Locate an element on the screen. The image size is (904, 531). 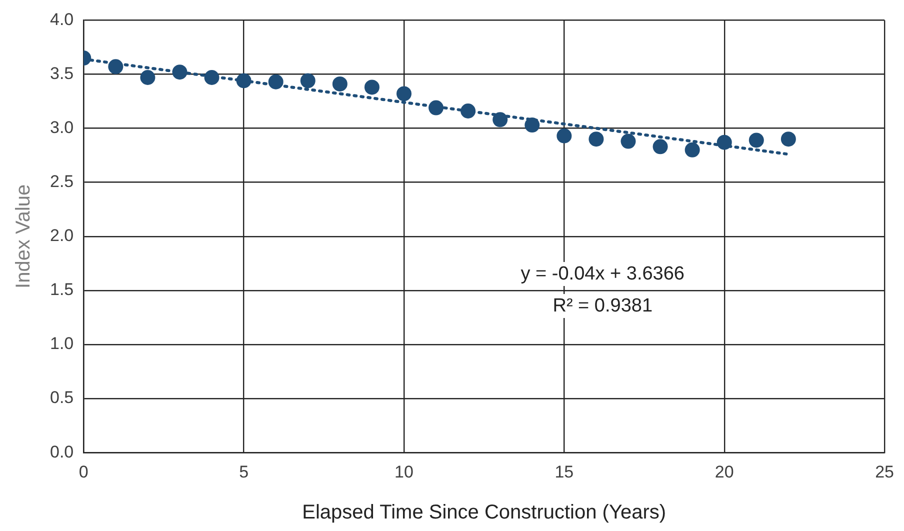
x-tick-label: 10 is located at coordinates (404, 472).